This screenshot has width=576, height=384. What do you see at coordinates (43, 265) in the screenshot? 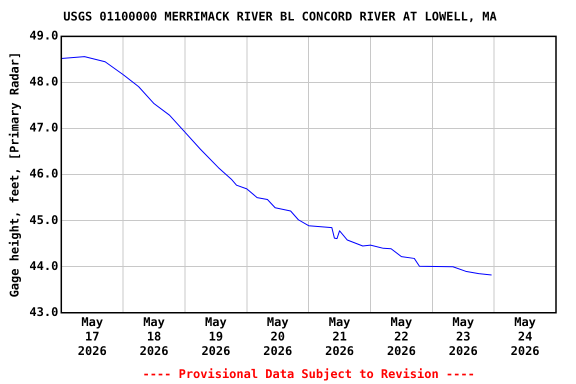
I see `y-tick-label: 44.0` at bounding box center [43, 265].